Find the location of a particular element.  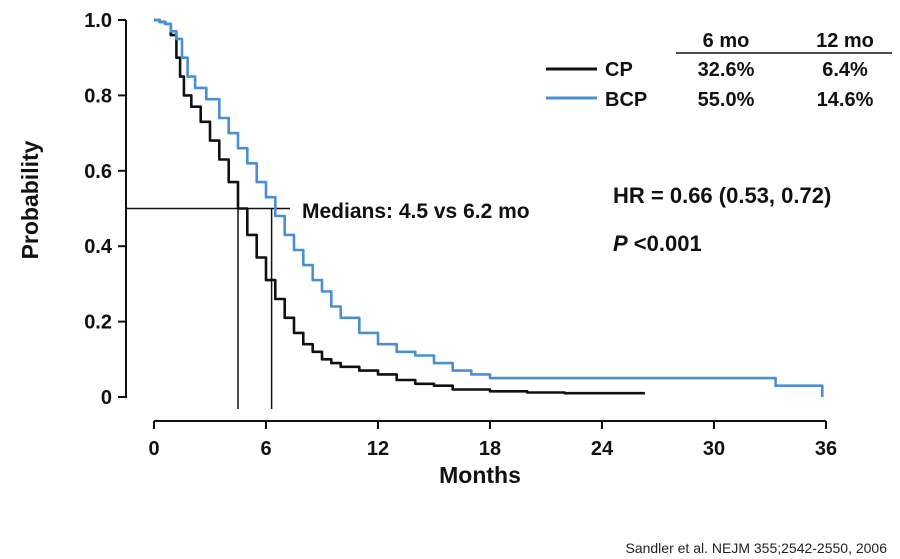

x-tick-label: 30 is located at coordinates (714, 449).